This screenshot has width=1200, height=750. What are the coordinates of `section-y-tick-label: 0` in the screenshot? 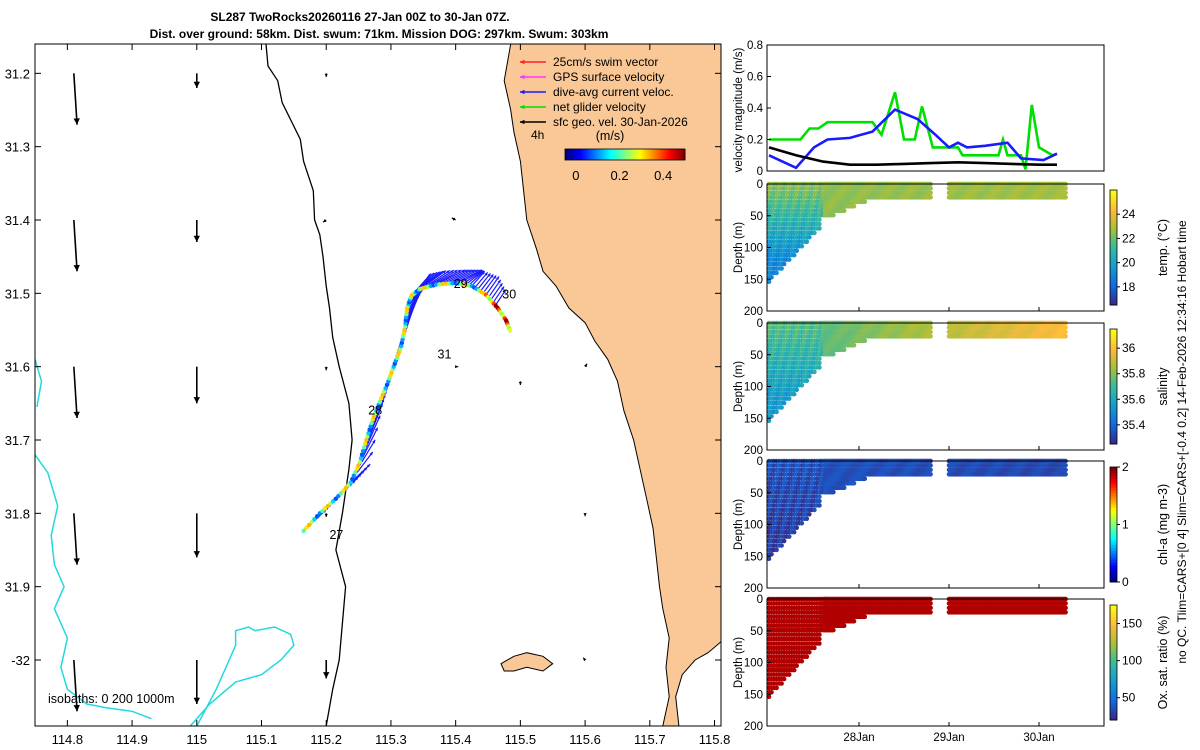 It's located at (760, 324).